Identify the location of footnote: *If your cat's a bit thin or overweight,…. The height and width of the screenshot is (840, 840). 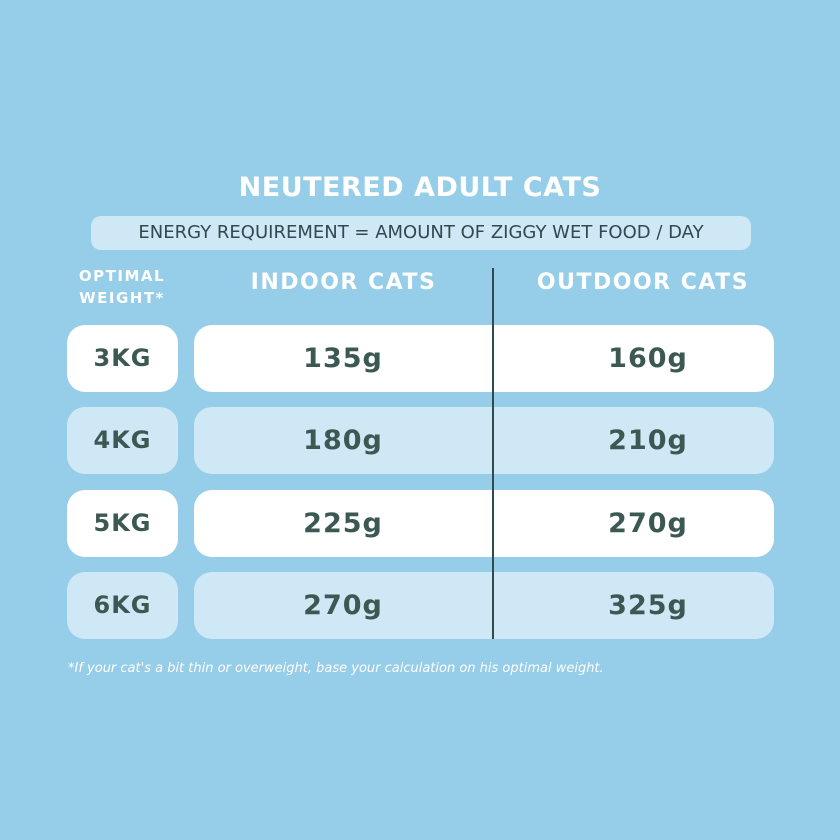
(336, 668).